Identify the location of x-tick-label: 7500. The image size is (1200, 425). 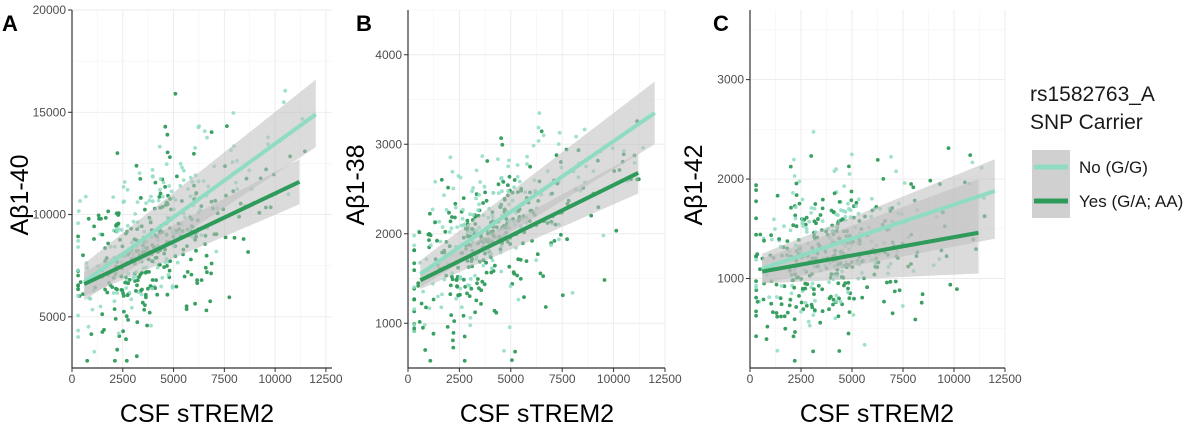
(903, 379).